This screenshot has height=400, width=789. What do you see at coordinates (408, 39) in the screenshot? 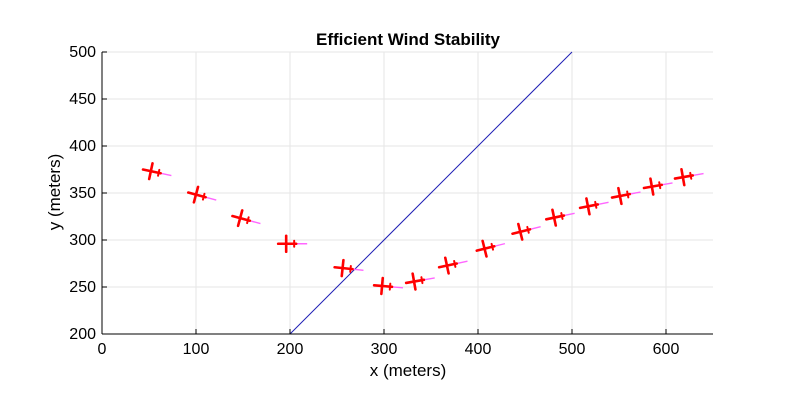
I see `chart-title: Efficient Wind Stability` at bounding box center [408, 39].